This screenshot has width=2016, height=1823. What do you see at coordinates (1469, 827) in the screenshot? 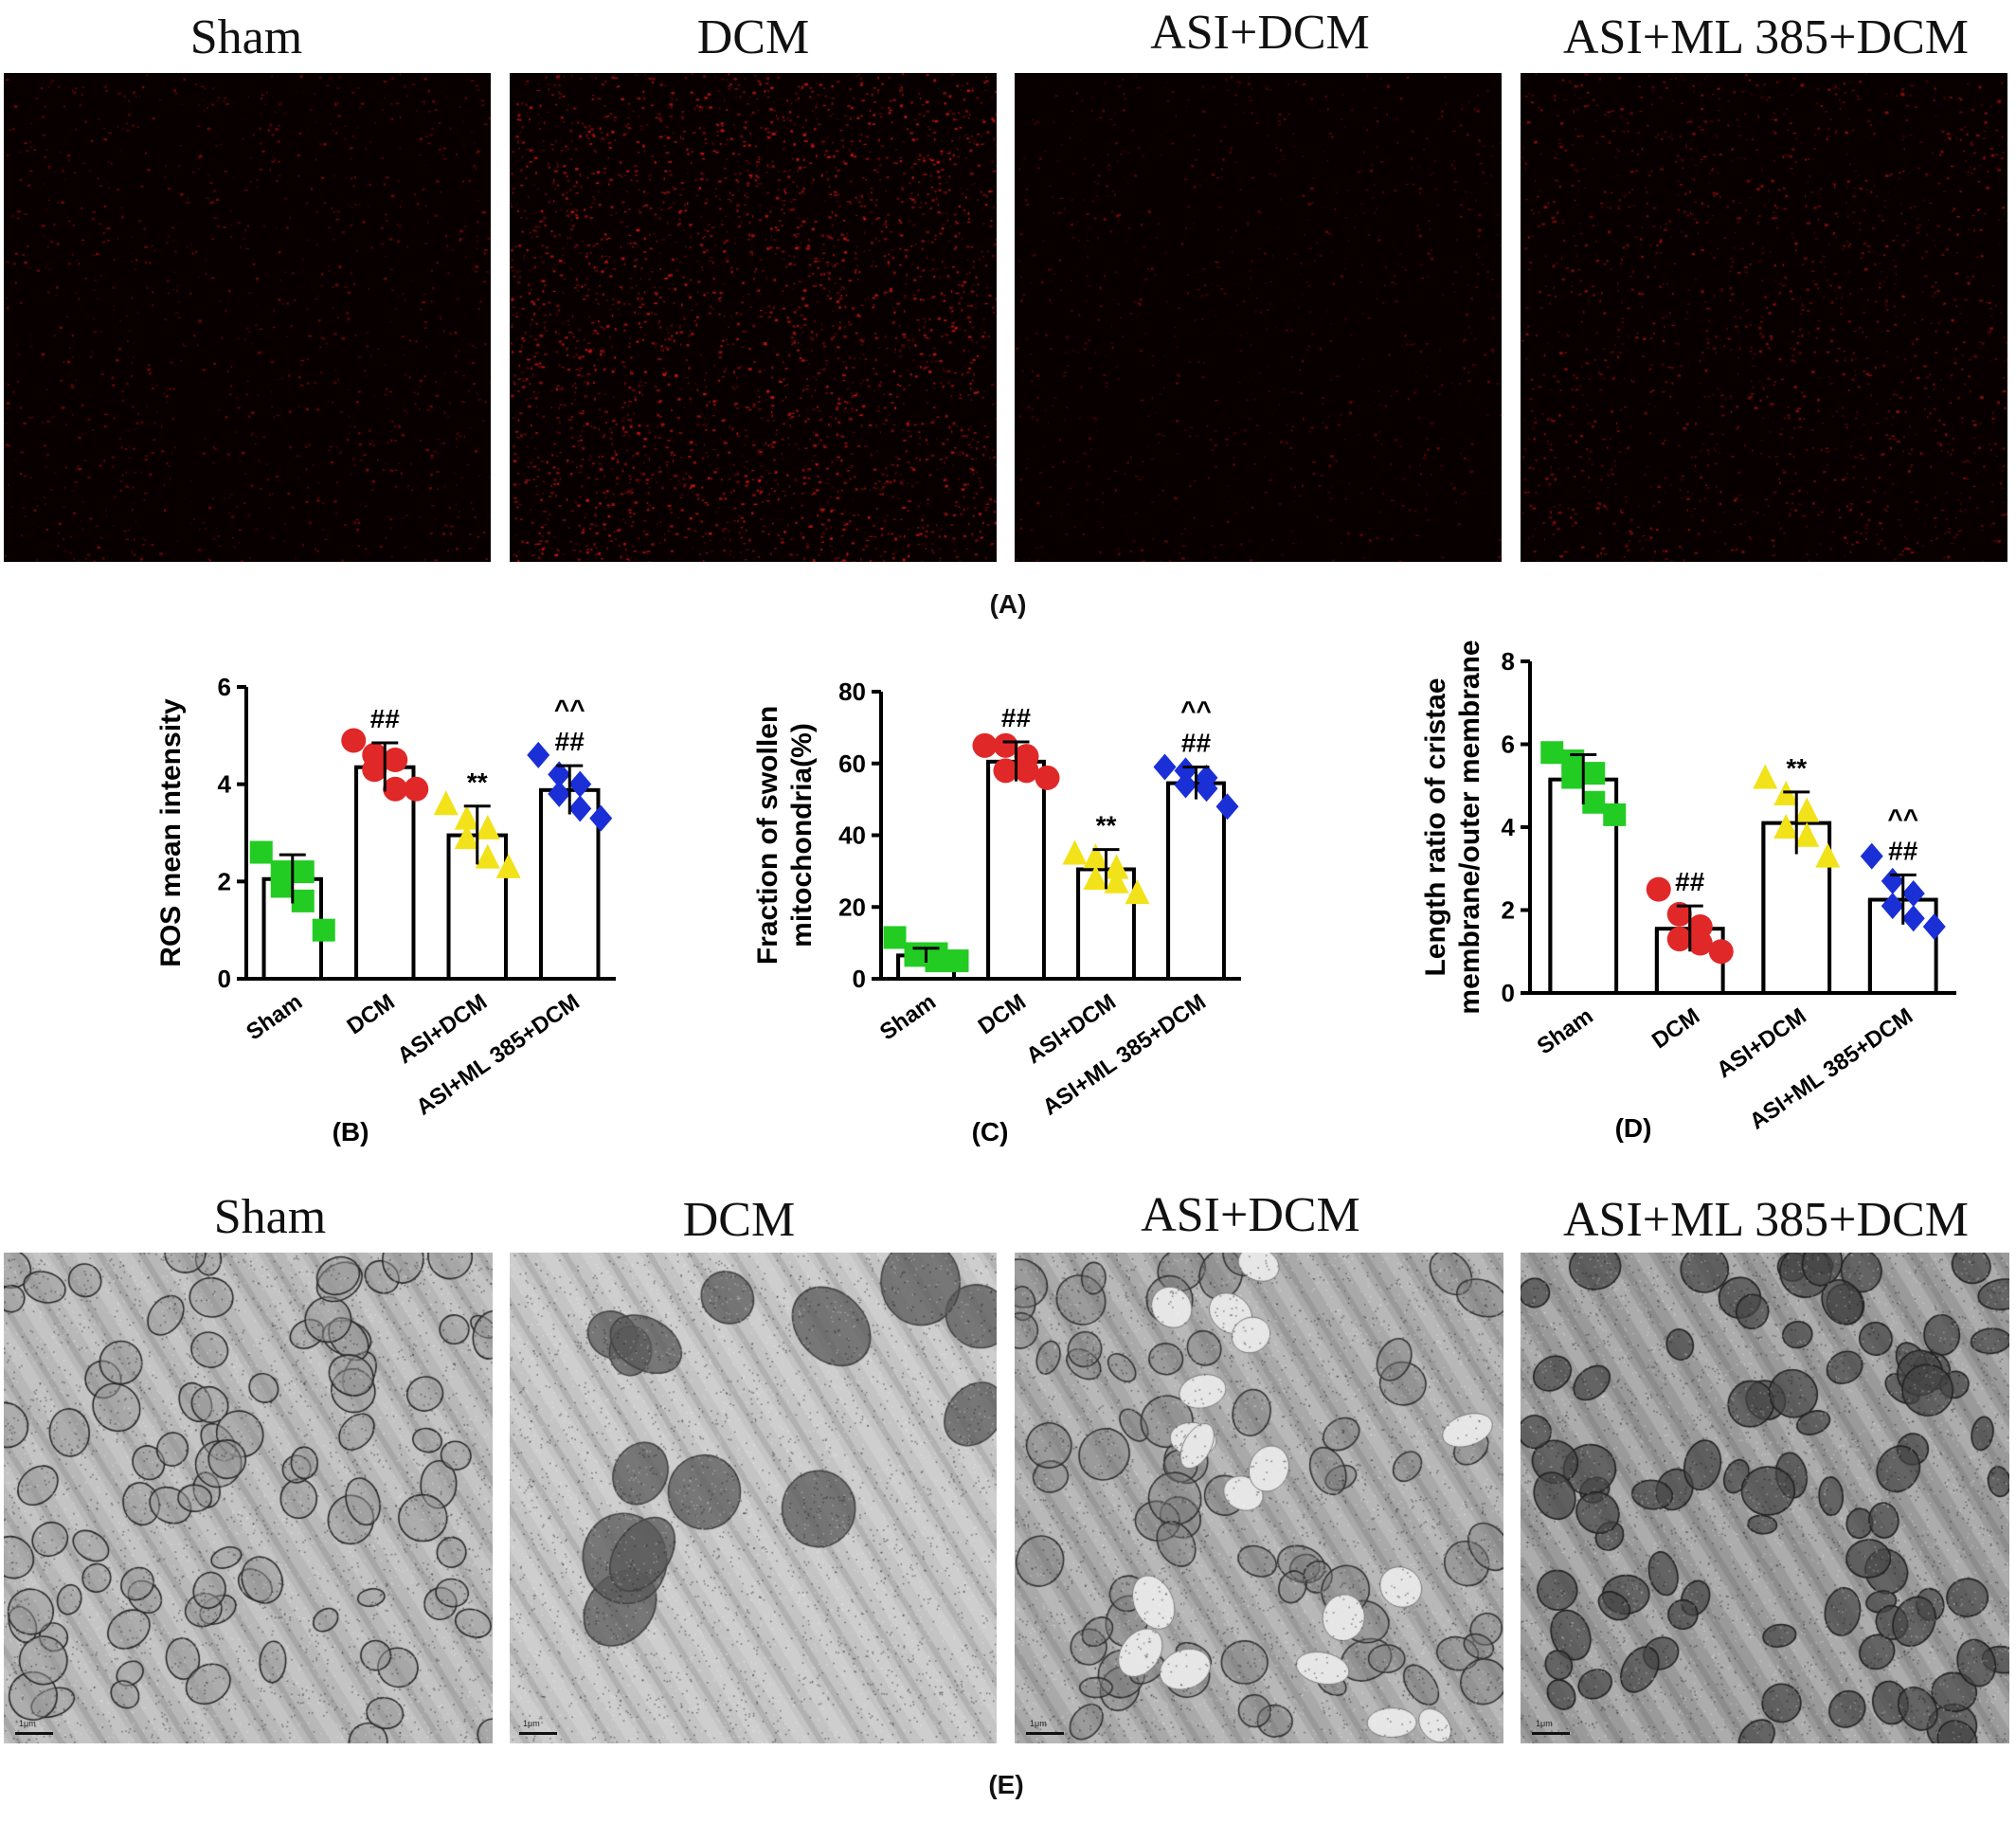
I see `y-axis-label: membrane/outer membrane` at bounding box center [1469, 827].